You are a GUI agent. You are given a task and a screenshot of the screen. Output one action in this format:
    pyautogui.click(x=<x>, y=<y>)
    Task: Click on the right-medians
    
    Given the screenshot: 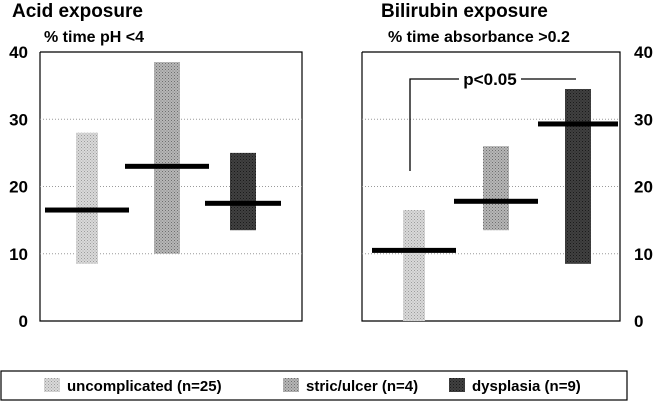 What is the action you would take?
    pyautogui.click(x=495, y=187)
    